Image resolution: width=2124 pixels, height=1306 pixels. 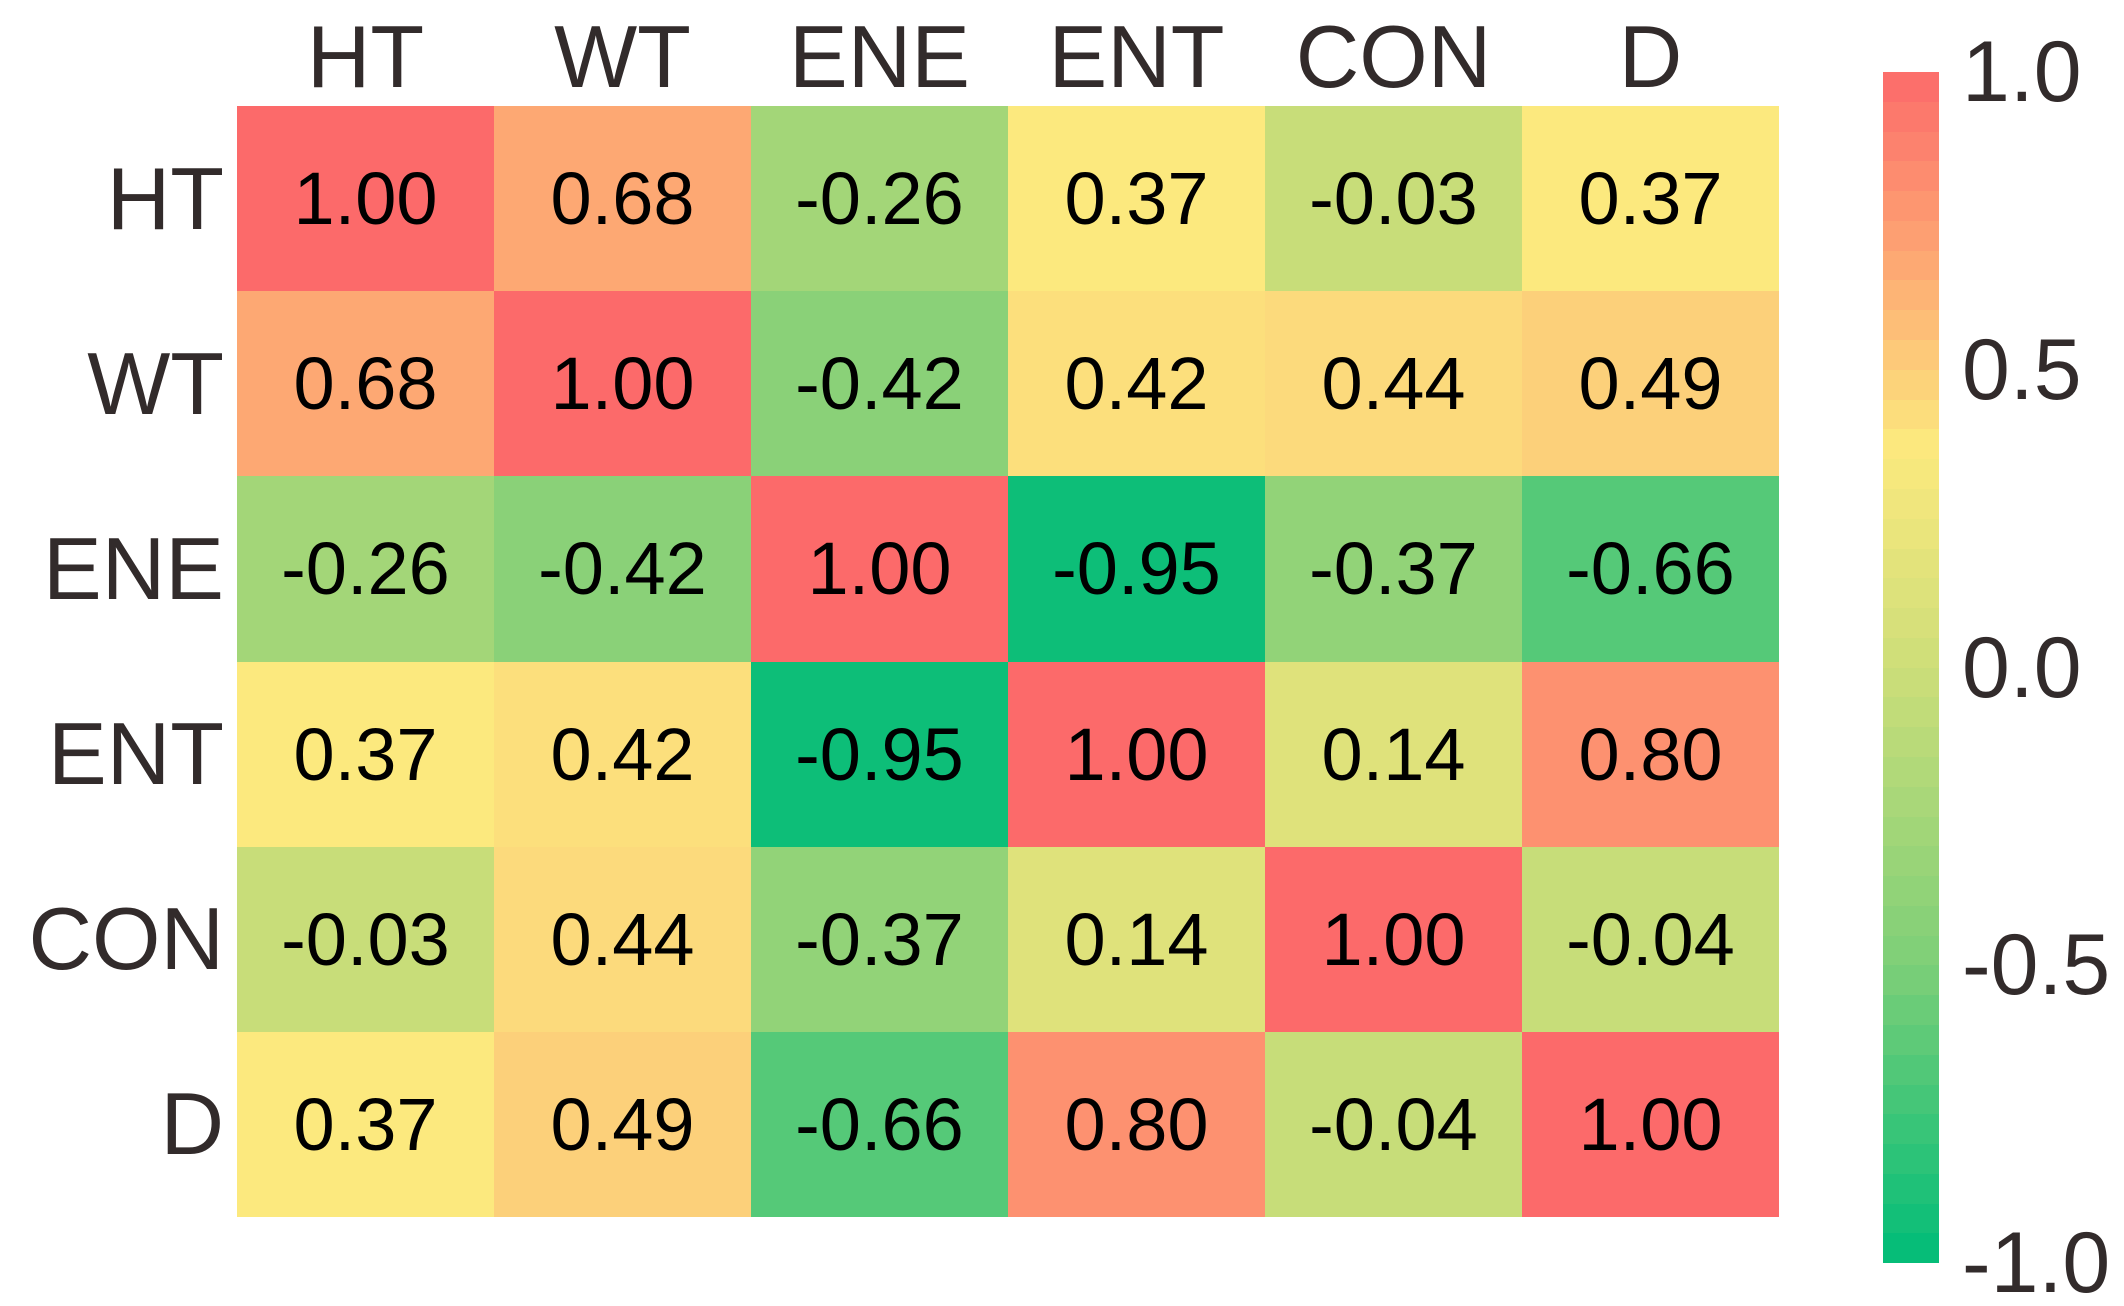 What do you see at coordinates (622, 384) in the screenshot?
I see `heatmap-cell-wt-wt: 1.00` at bounding box center [622, 384].